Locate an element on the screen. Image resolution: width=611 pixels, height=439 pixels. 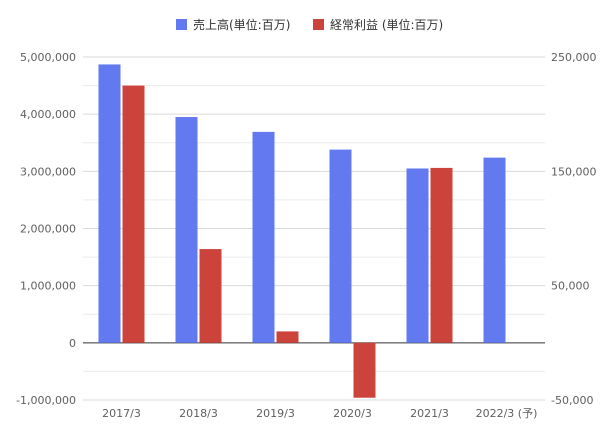
left-tick-label: 5,000,000 is located at coordinates (48, 57).